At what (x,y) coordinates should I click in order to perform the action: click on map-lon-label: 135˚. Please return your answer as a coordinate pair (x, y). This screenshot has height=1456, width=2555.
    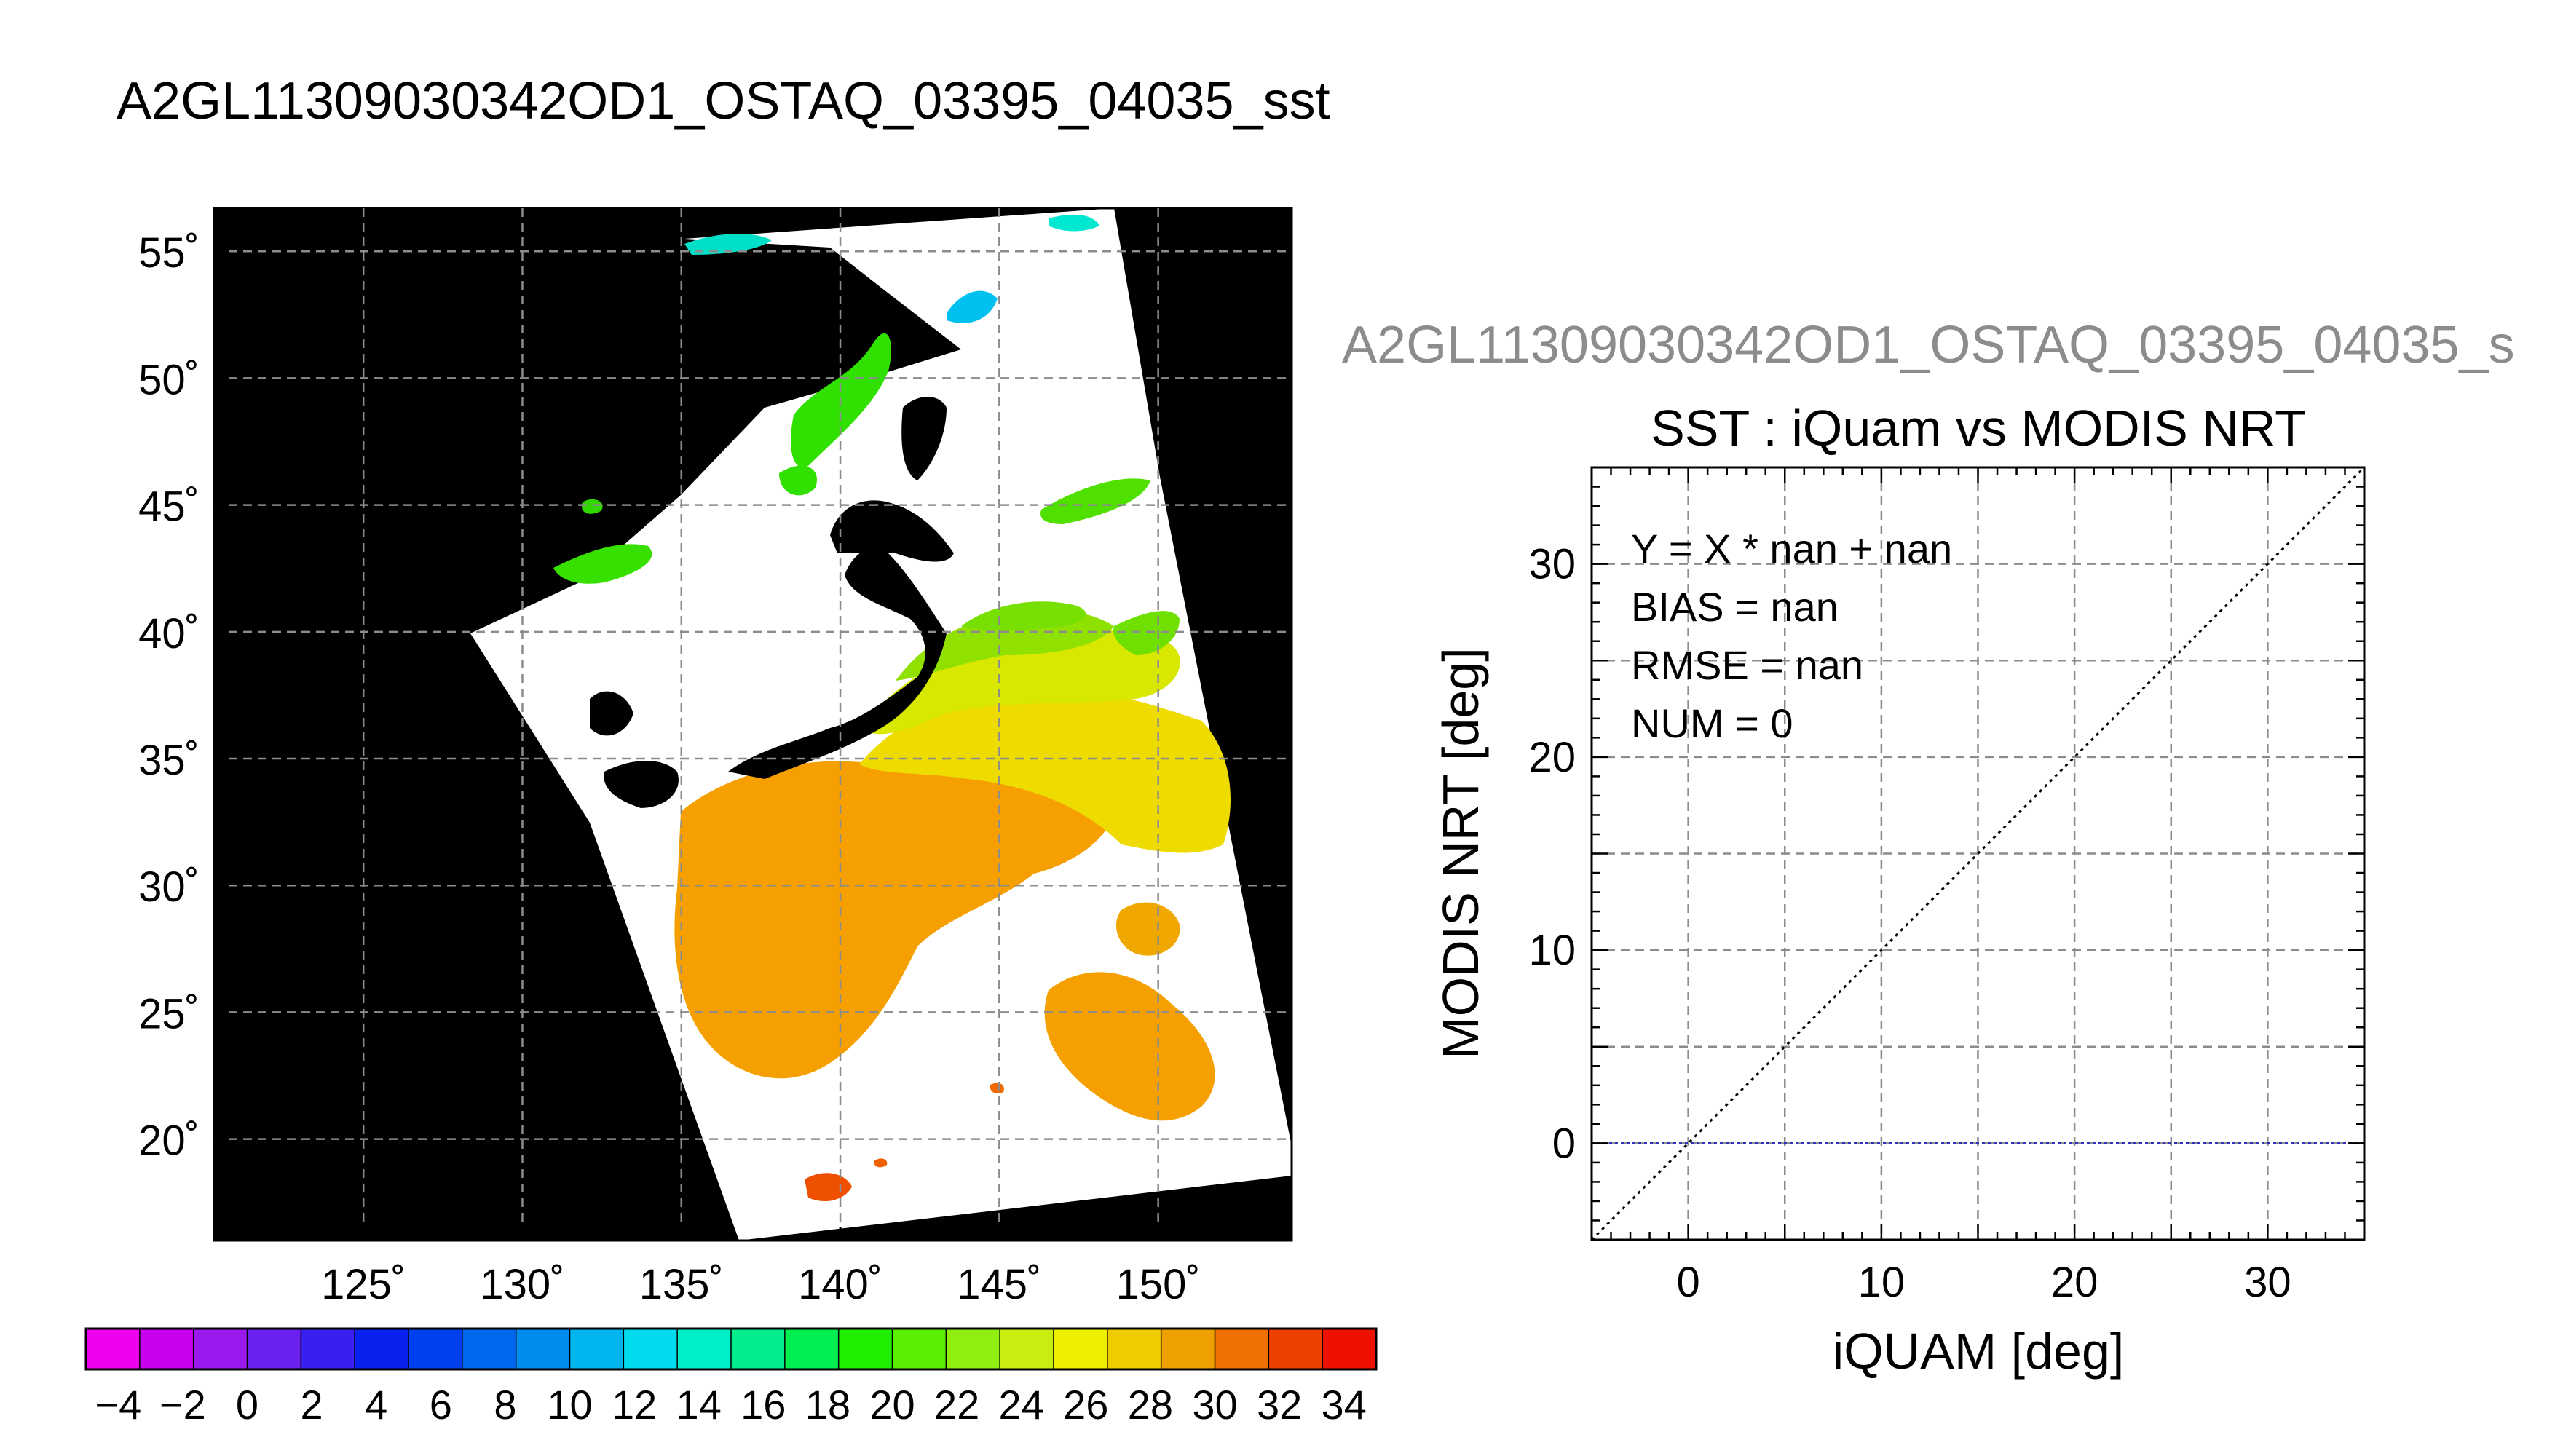
    Looking at the image, I should click on (681, 1284).